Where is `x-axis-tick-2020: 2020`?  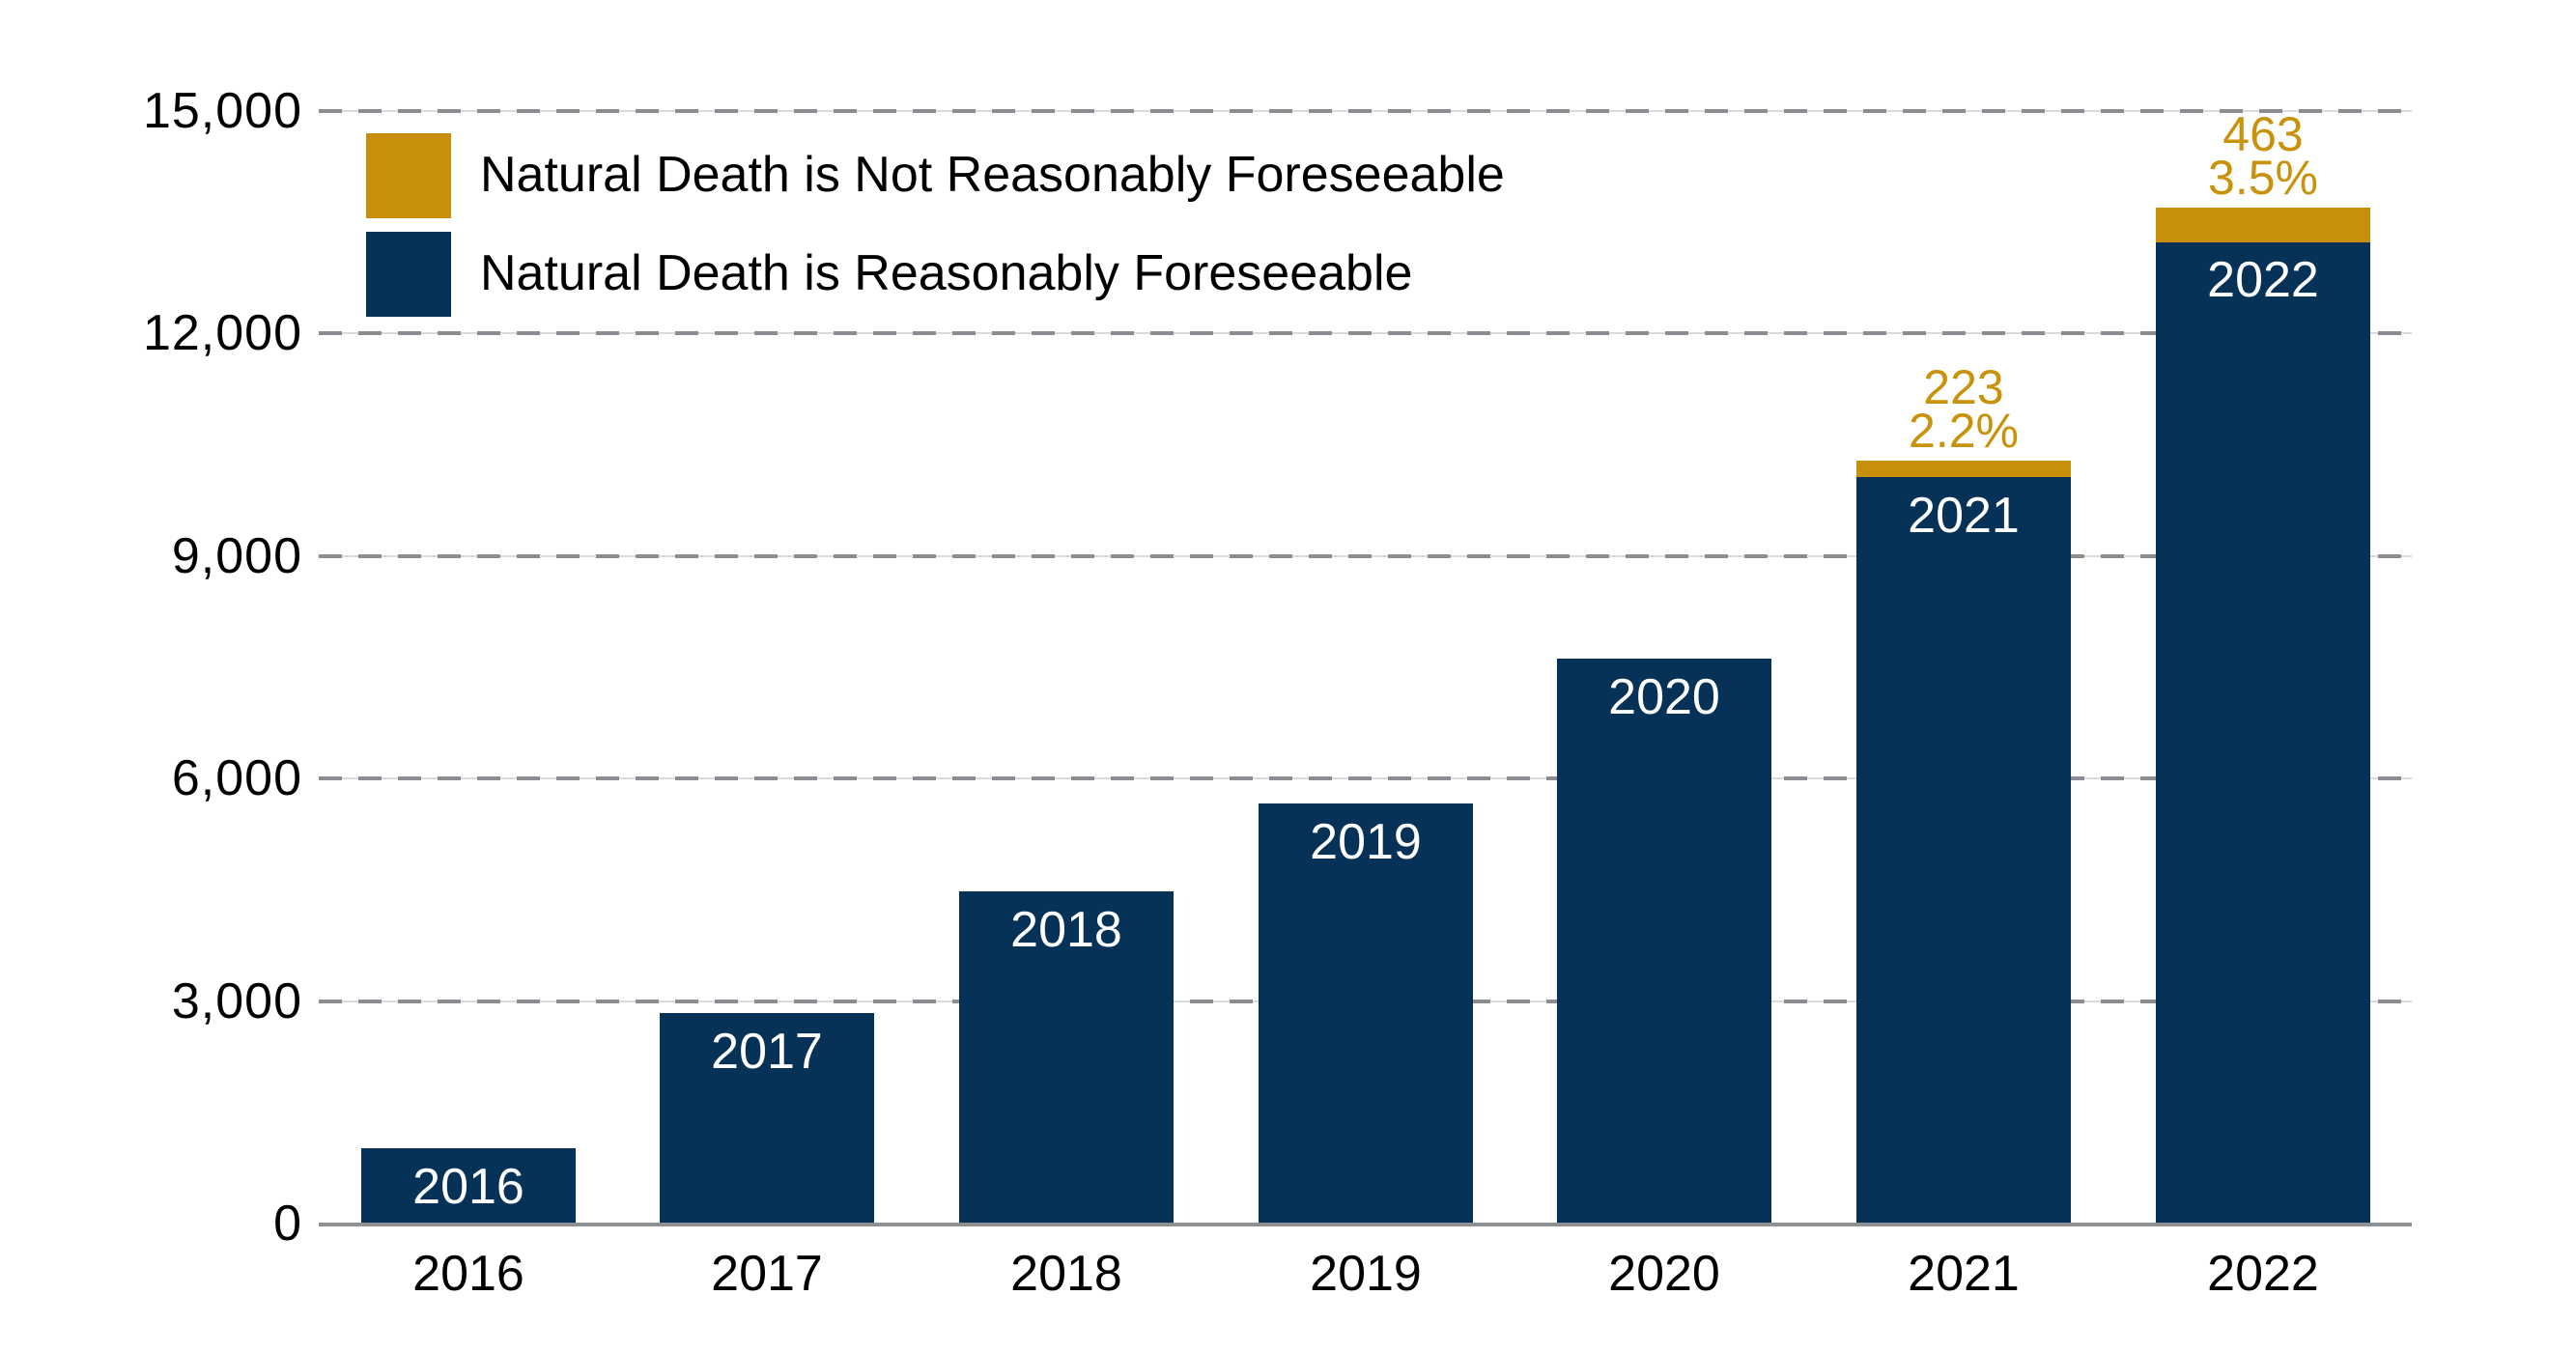 x-axis-tick-2020: 2020 is located at coordinates (1664, 1274).